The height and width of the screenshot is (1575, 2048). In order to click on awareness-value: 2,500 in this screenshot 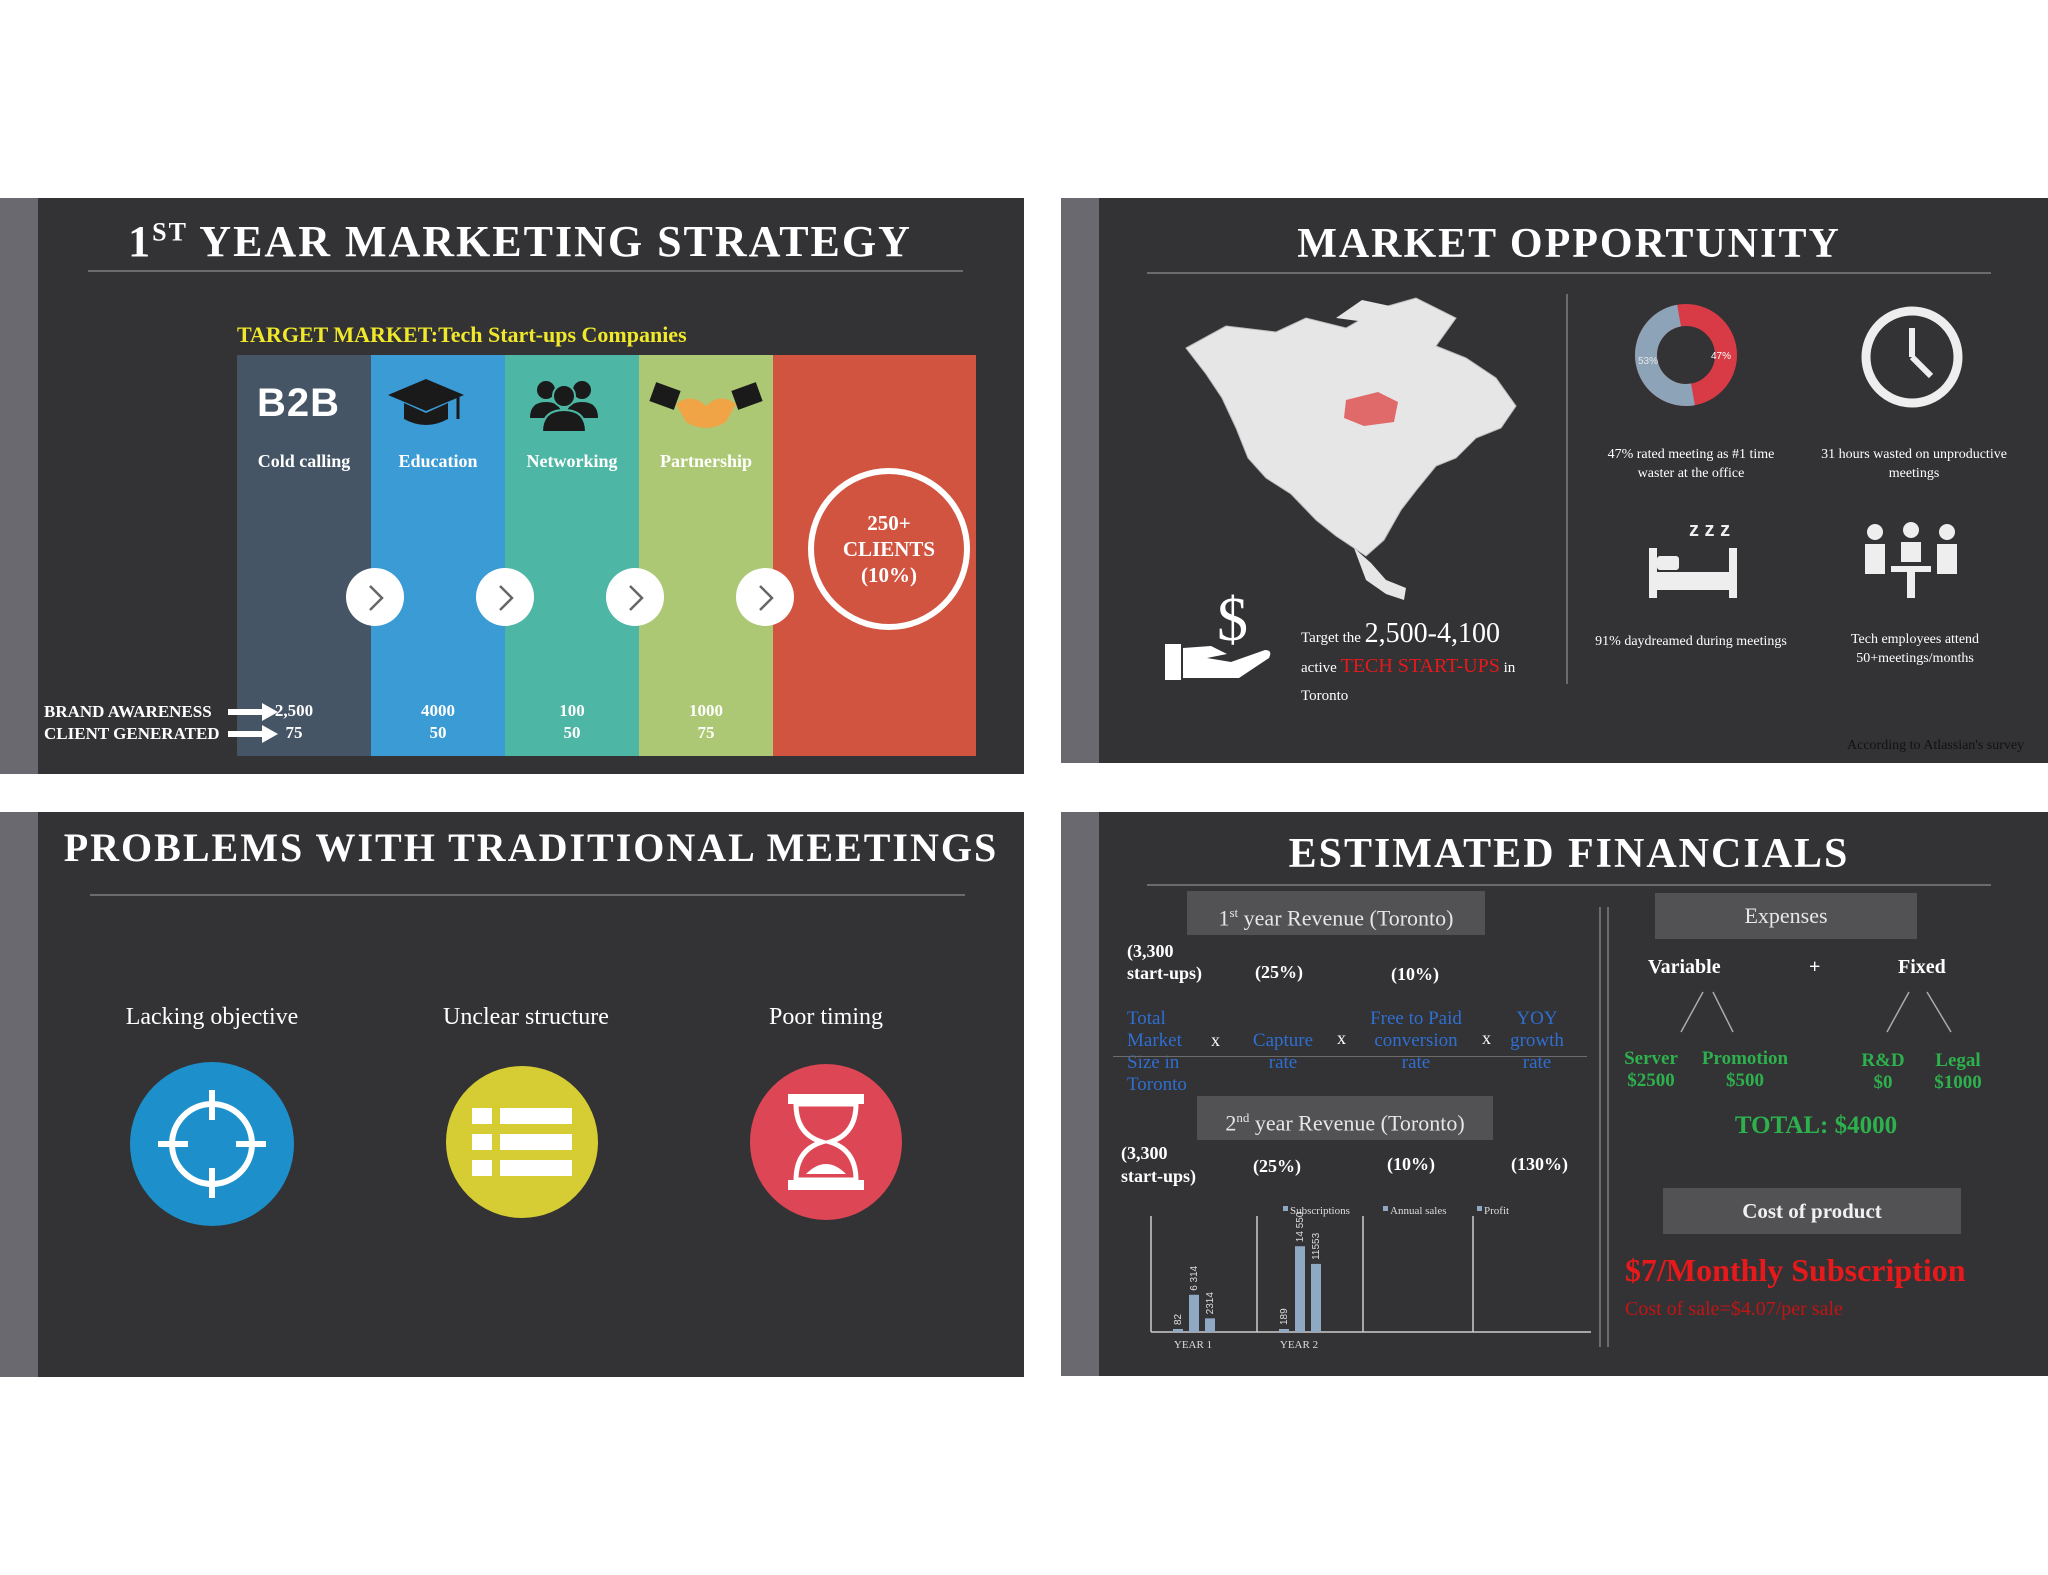, I will do `click(294, 710)`.